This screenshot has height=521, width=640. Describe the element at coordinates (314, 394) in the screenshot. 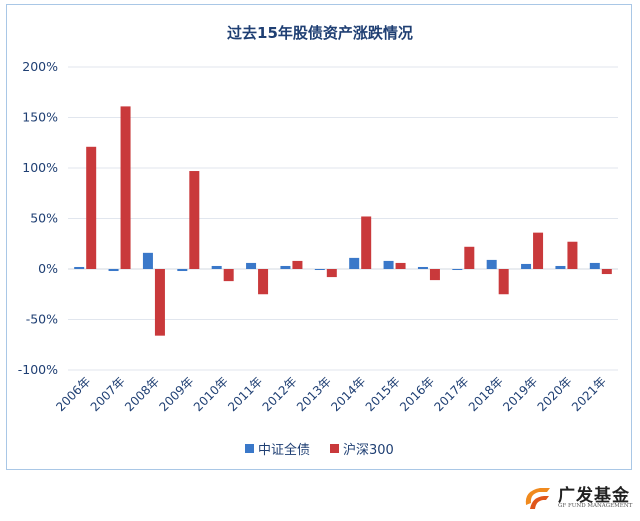

I see `x-tick-label: 2013年` at that location.